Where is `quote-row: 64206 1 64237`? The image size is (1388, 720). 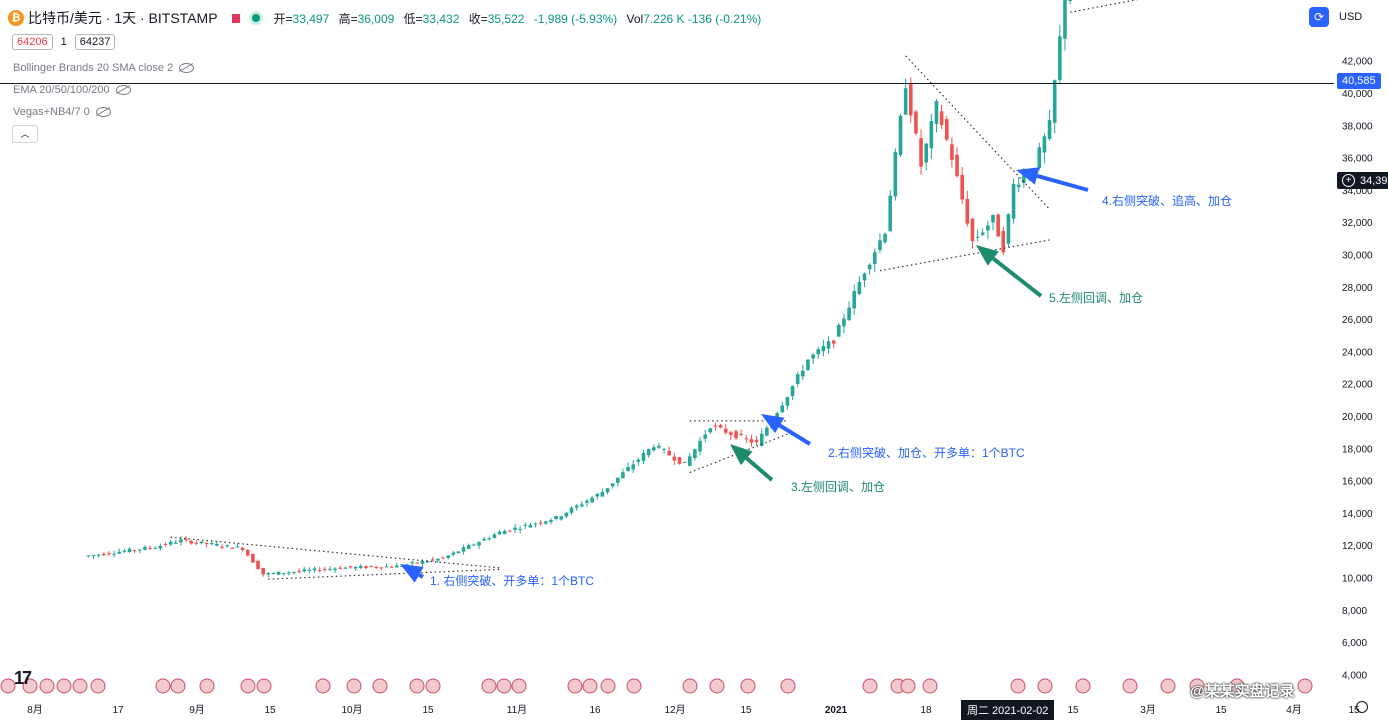
quote-row: 64206 1 64237 is located at coordinates (64, 42).